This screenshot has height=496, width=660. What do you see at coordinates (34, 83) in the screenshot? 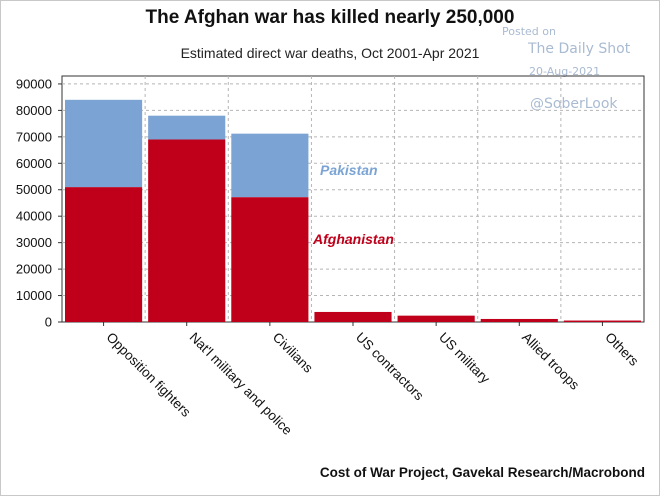
I see `y-tick-label: 90000` at bounding box center [34, 83].